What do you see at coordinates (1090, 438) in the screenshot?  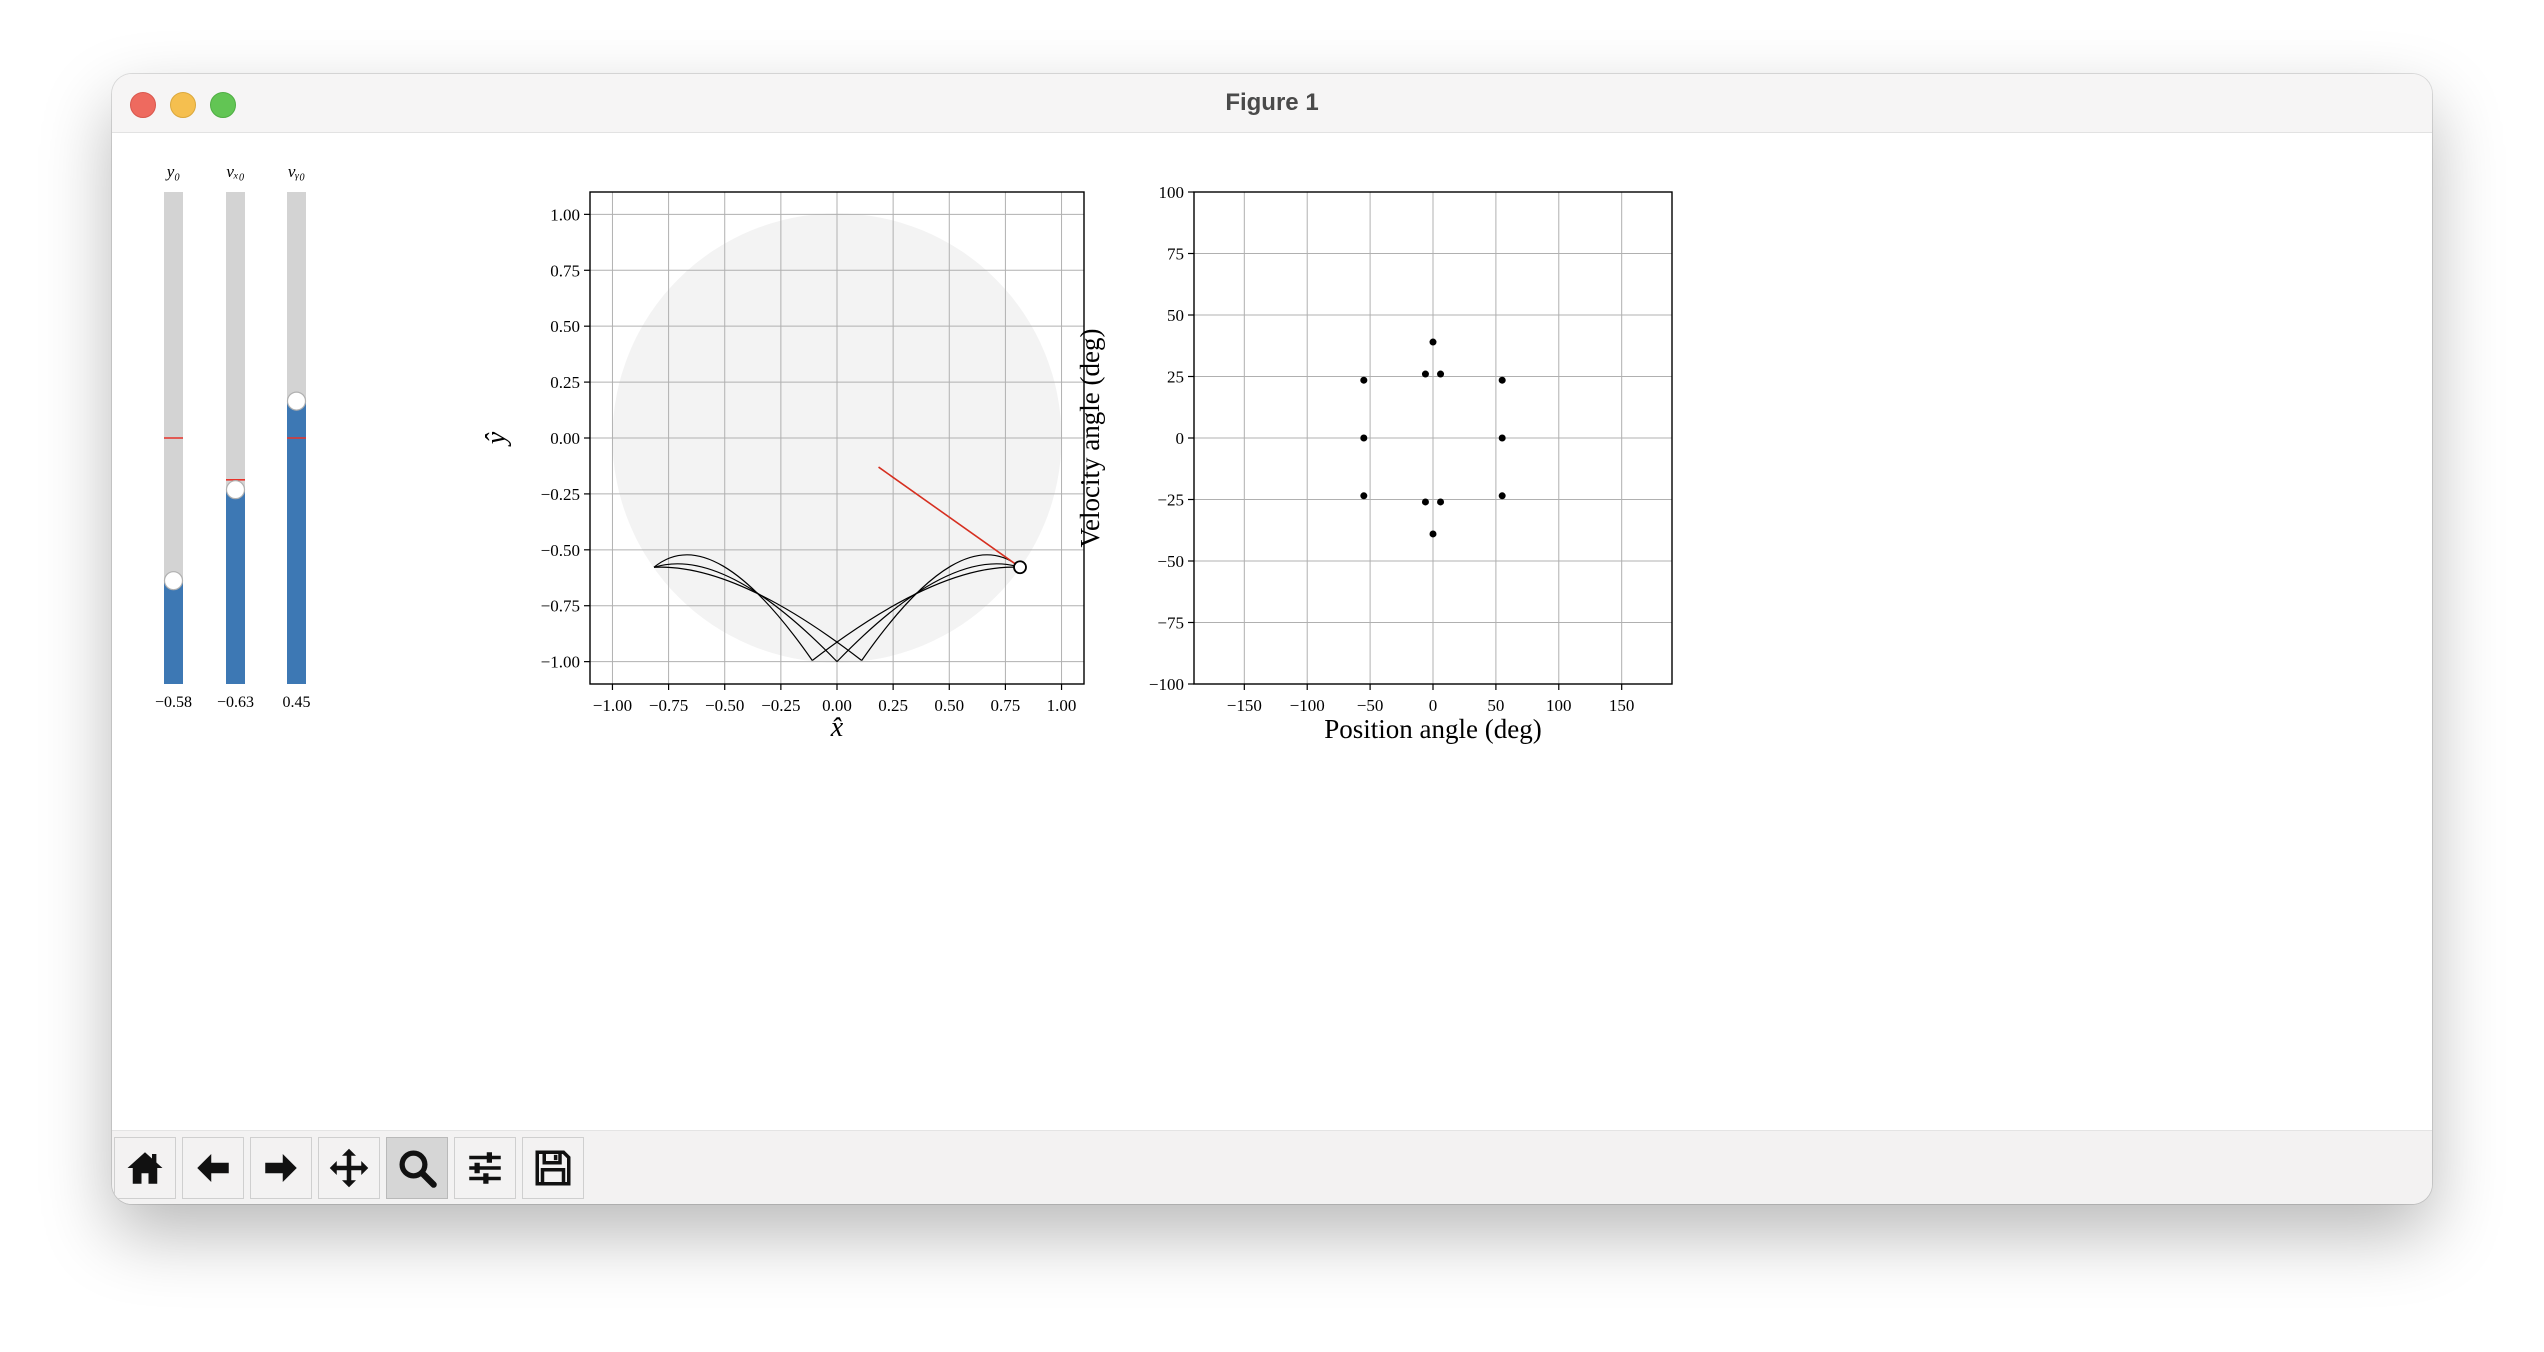 I see `ax1-ylabel: Velocity angle (deg)` at bounding box center [1090, 438].